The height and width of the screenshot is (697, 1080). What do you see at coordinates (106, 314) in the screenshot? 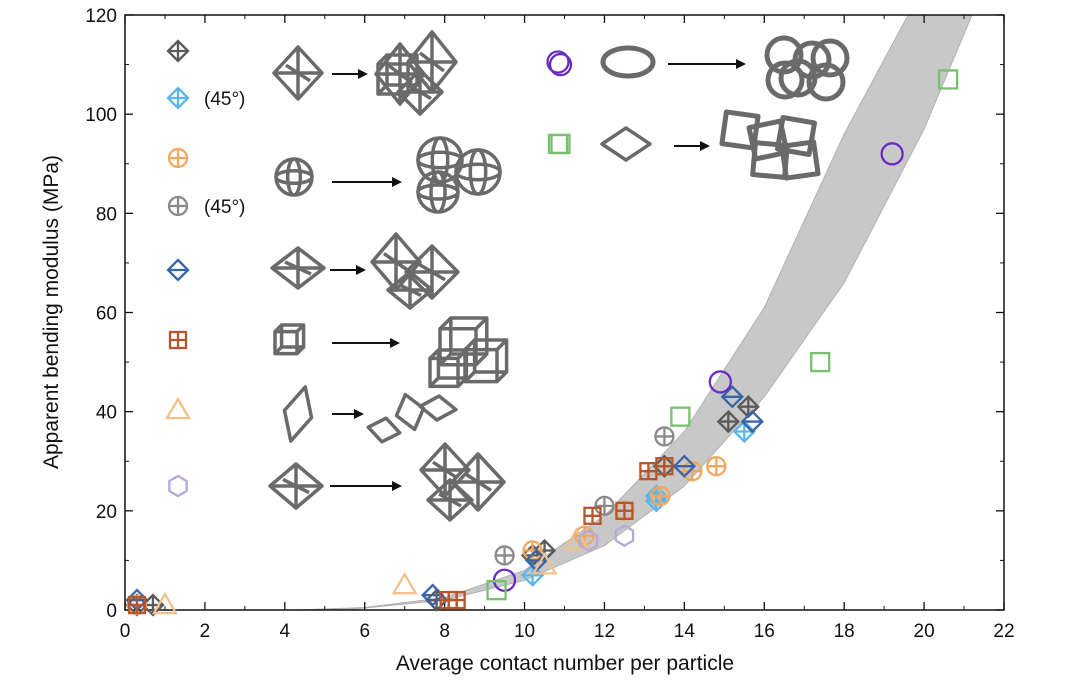
I see `y-tick-label: 60` at bounding box center [106, 314].